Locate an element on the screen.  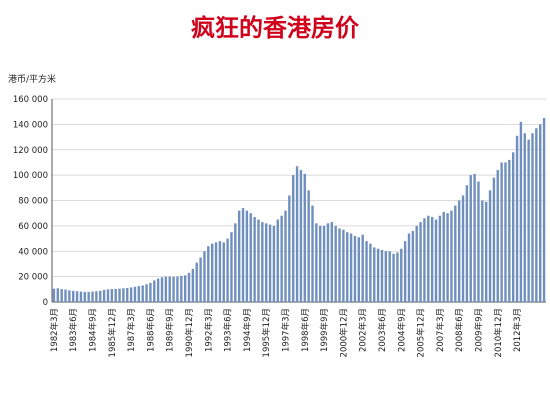
x-tick-label: 1984年9月 is located at coordinates (93, 330).